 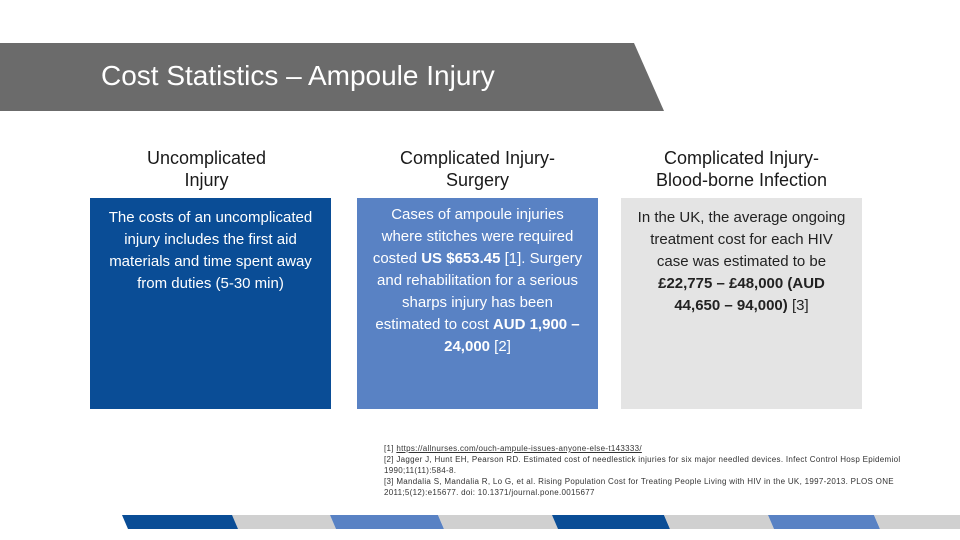 What do you see at coordinates (206, 158) in the screenshot?
I see `heading-line: Uncomplicated` at bounding box center [206, 158].